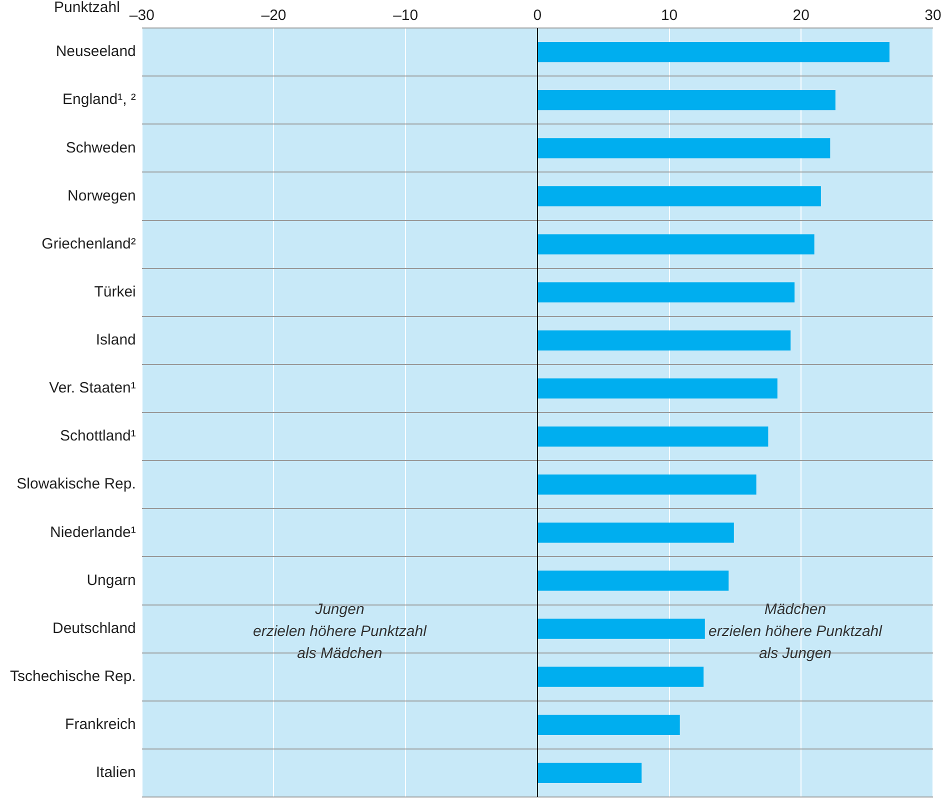  Describe the element at coordinates (340, 631) in the screenshot. I see `annotation: Jungen erzielen höhere Punktzahl als Mädchen` at that location.